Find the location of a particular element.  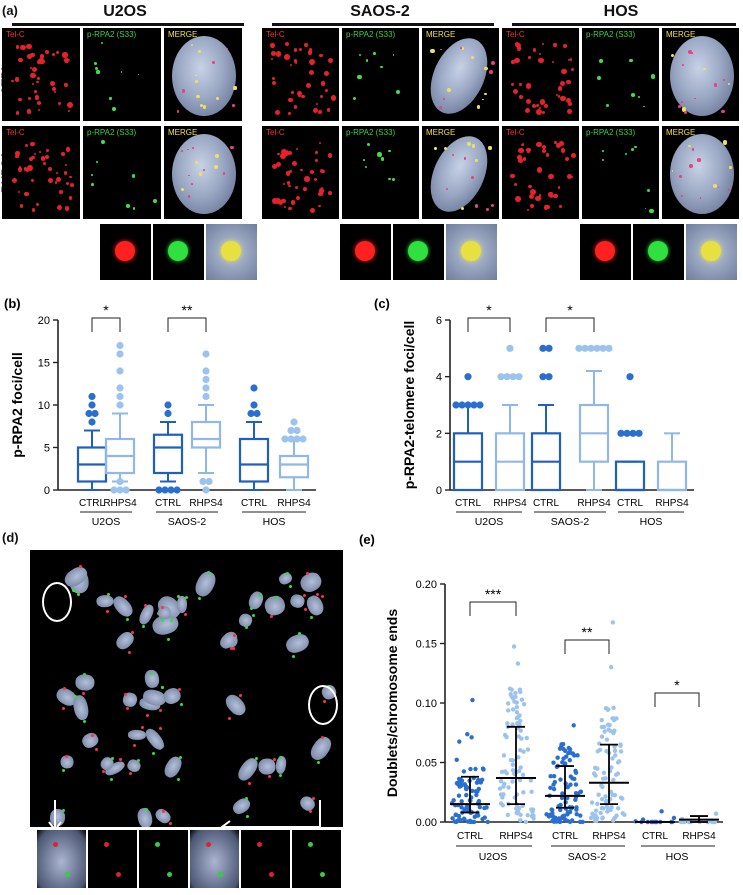

panel-letter: (c) is located at coordinates (382, 303).